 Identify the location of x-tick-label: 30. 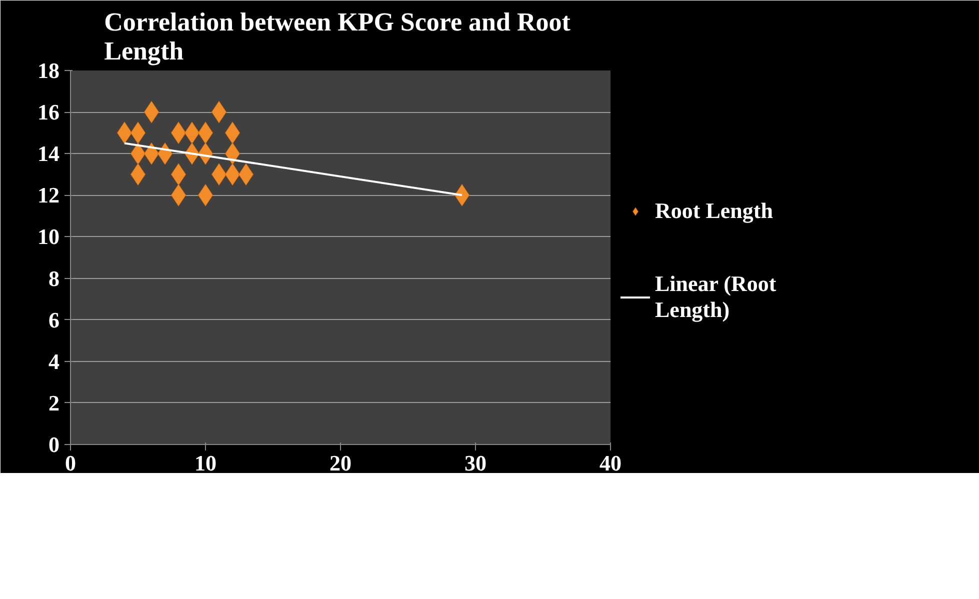
(475, 463).